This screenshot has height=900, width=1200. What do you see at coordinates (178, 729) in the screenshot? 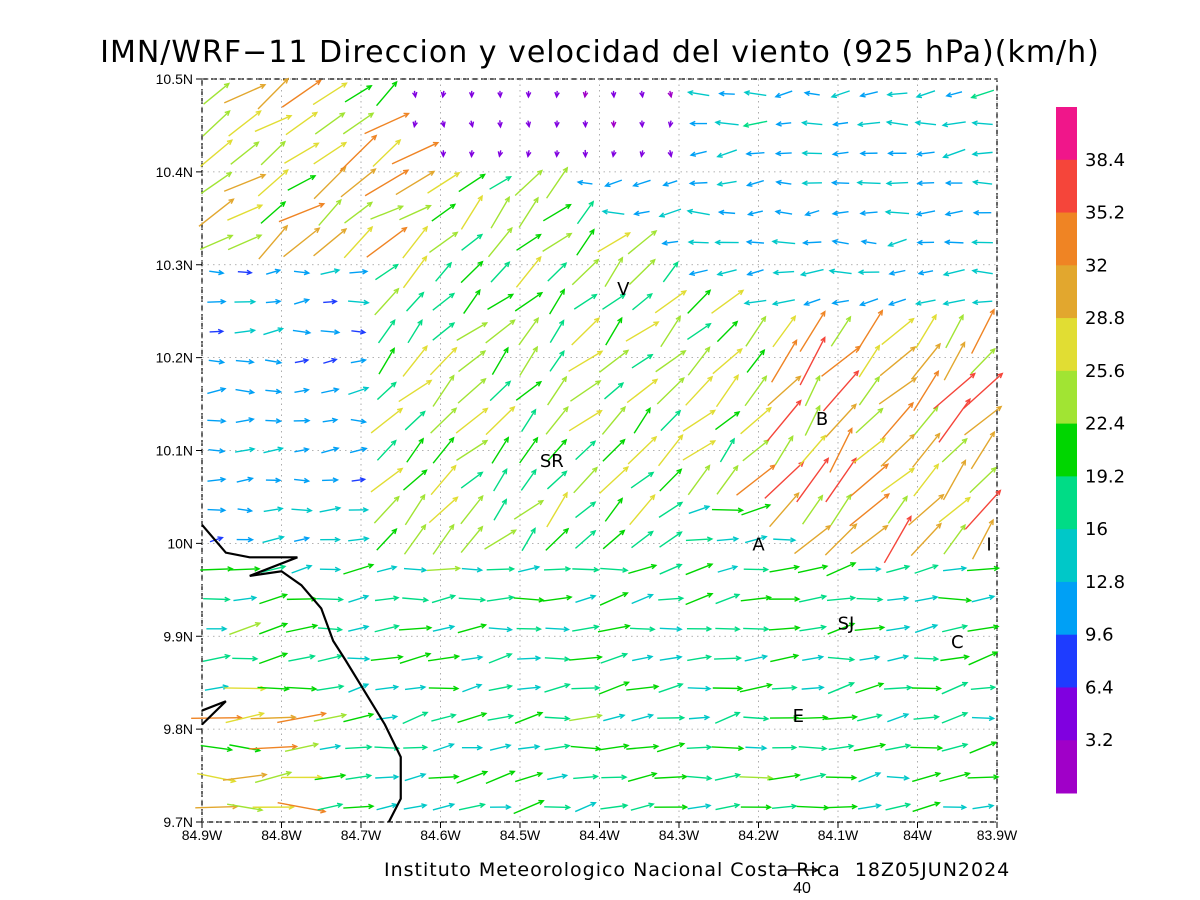
I see `y-tick-label: 9.8N` at bounding box center [178, 729].